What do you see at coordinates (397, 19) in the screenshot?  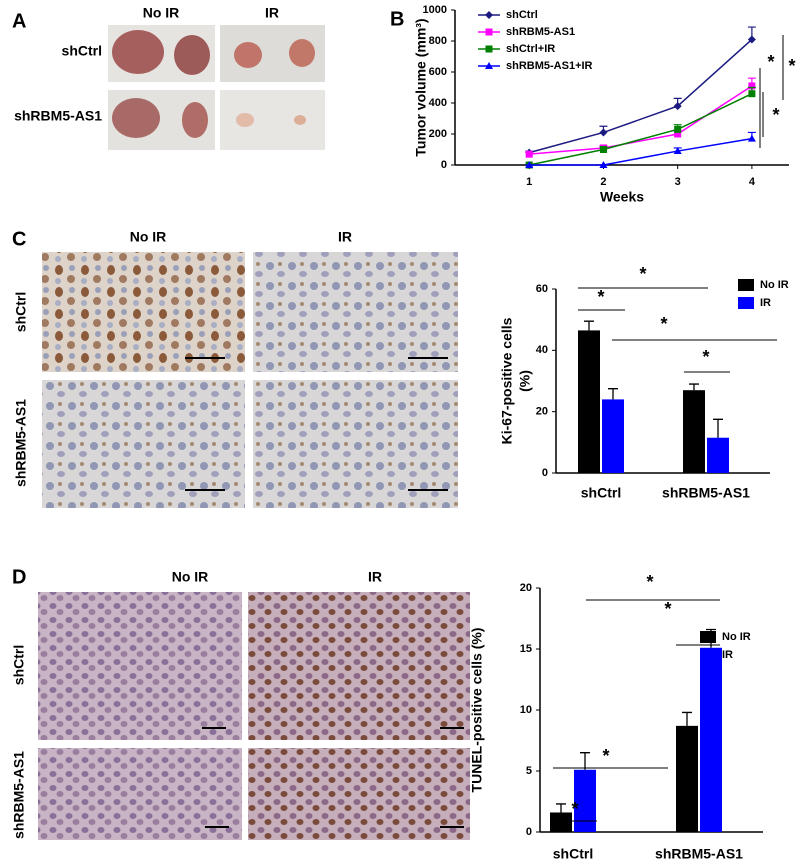 I see `panel-letter: B` at bounding box center [397, 19].